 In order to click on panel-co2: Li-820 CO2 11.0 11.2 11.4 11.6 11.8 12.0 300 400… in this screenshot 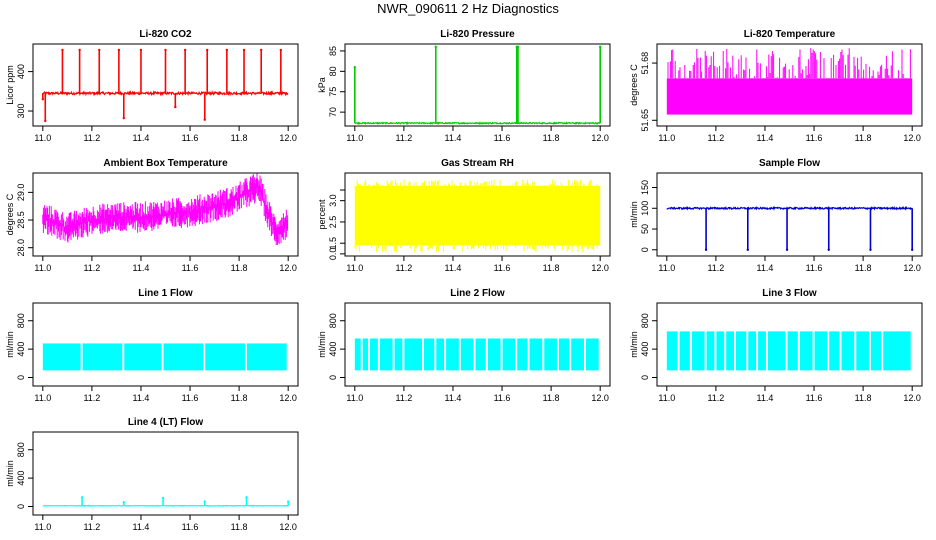, I will do `click(152, 86)`.